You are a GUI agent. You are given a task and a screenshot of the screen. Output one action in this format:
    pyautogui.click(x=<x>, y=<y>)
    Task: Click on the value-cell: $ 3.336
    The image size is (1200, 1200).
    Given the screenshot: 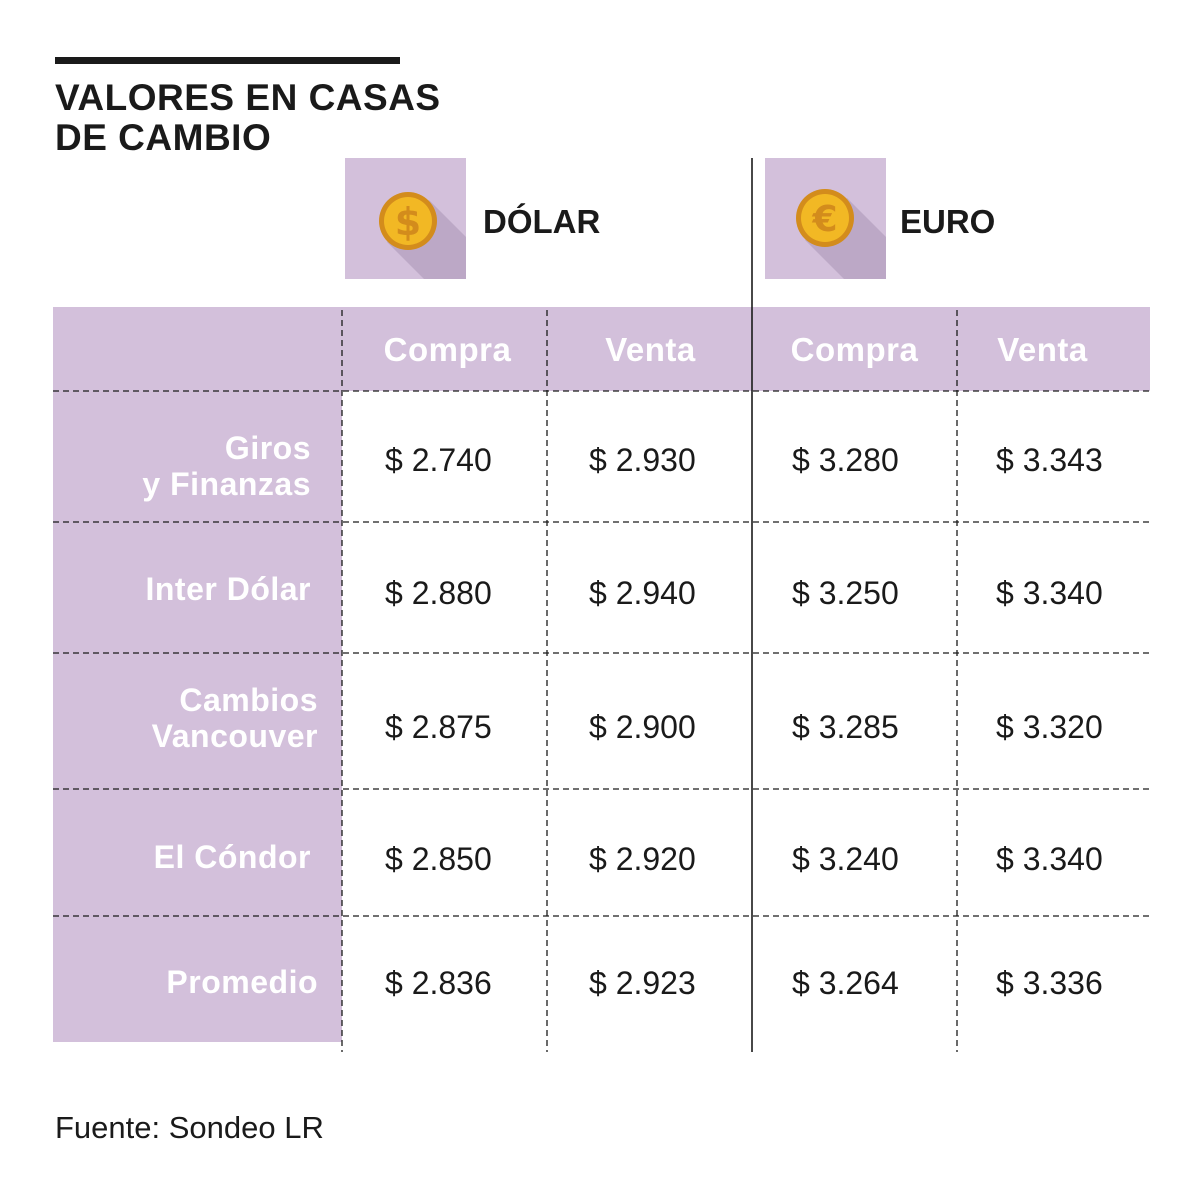 What is the action you would take?
    pyautogui.click(x=1049, y=983)
    